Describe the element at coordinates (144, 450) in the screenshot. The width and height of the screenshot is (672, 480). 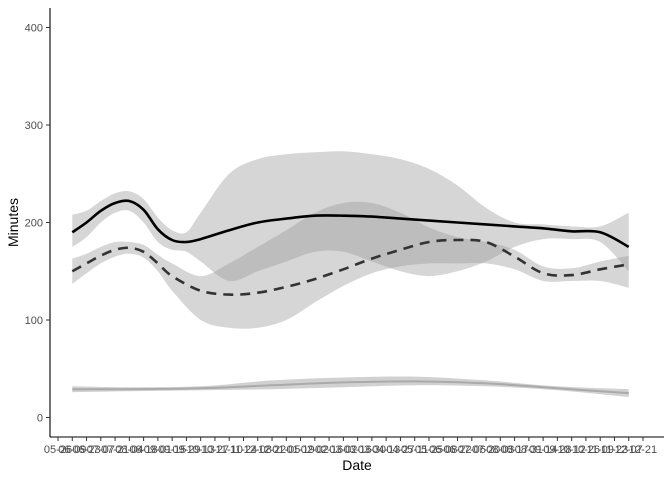
I see `x-tick-label: 08-18` at that location.